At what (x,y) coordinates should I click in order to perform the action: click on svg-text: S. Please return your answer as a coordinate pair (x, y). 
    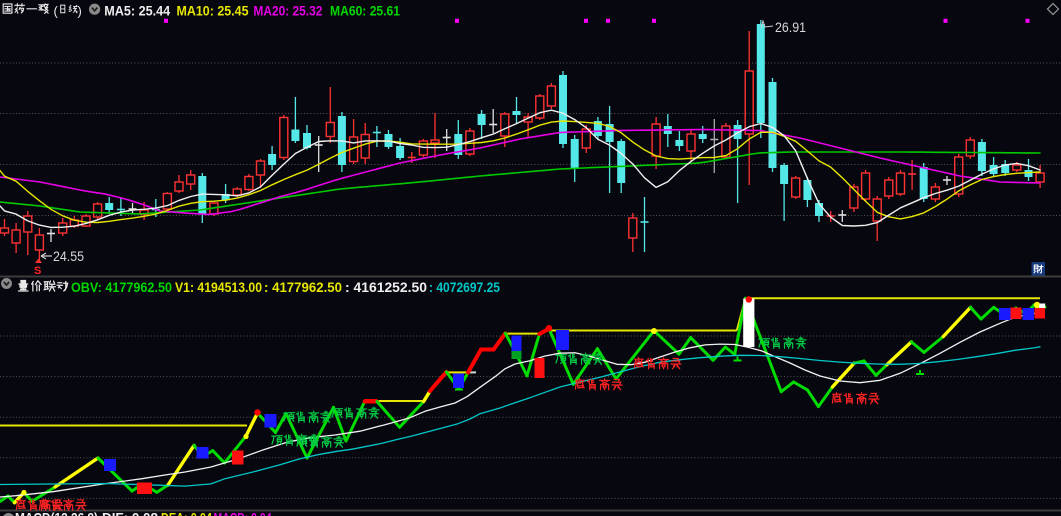
    Looking at the image, I should click on (37, 271).